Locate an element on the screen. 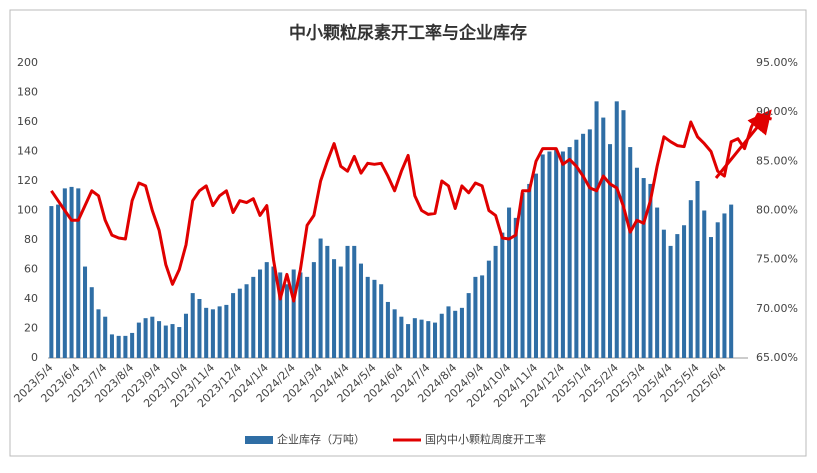  y-tick-label: 120 is located at coordinates (27, 180).